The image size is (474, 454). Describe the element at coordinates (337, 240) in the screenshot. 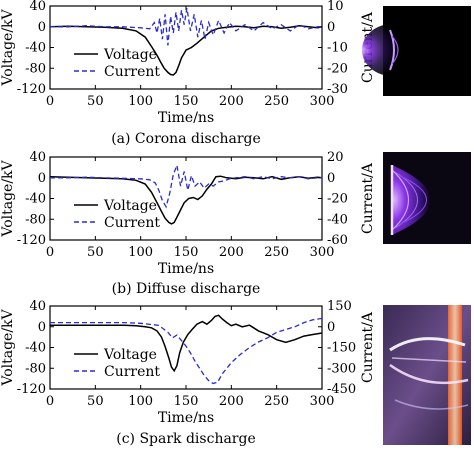

I see `y2-tick-label: -60` at that location.